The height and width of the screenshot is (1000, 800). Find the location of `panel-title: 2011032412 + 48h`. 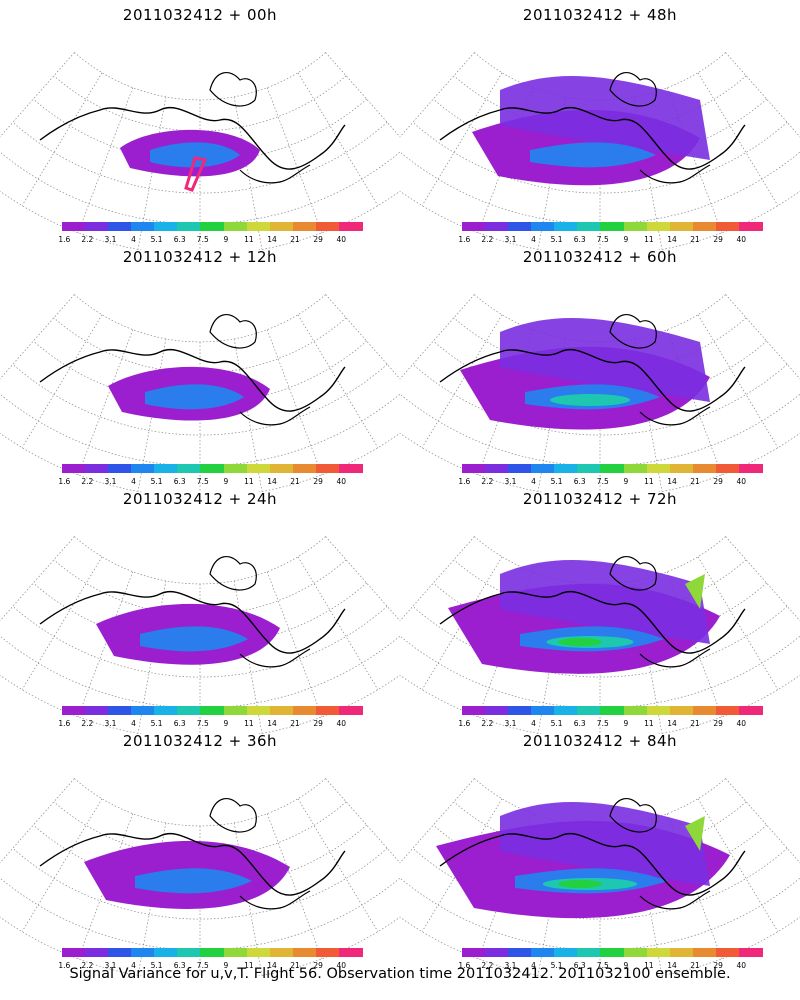

panel-title: 2011032412 + 48h is located at coordinates (600, 15).